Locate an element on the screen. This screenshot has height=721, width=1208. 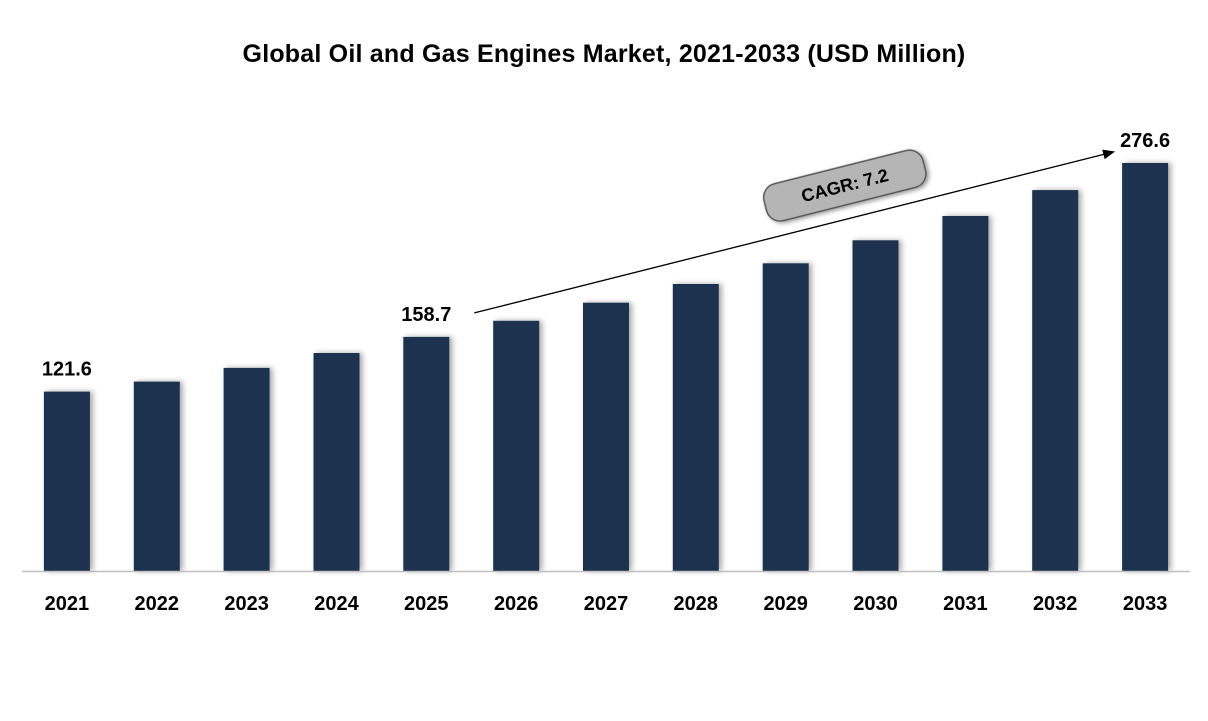
x-tick-label-2026: 2026 is located at coordinates (516, 604).